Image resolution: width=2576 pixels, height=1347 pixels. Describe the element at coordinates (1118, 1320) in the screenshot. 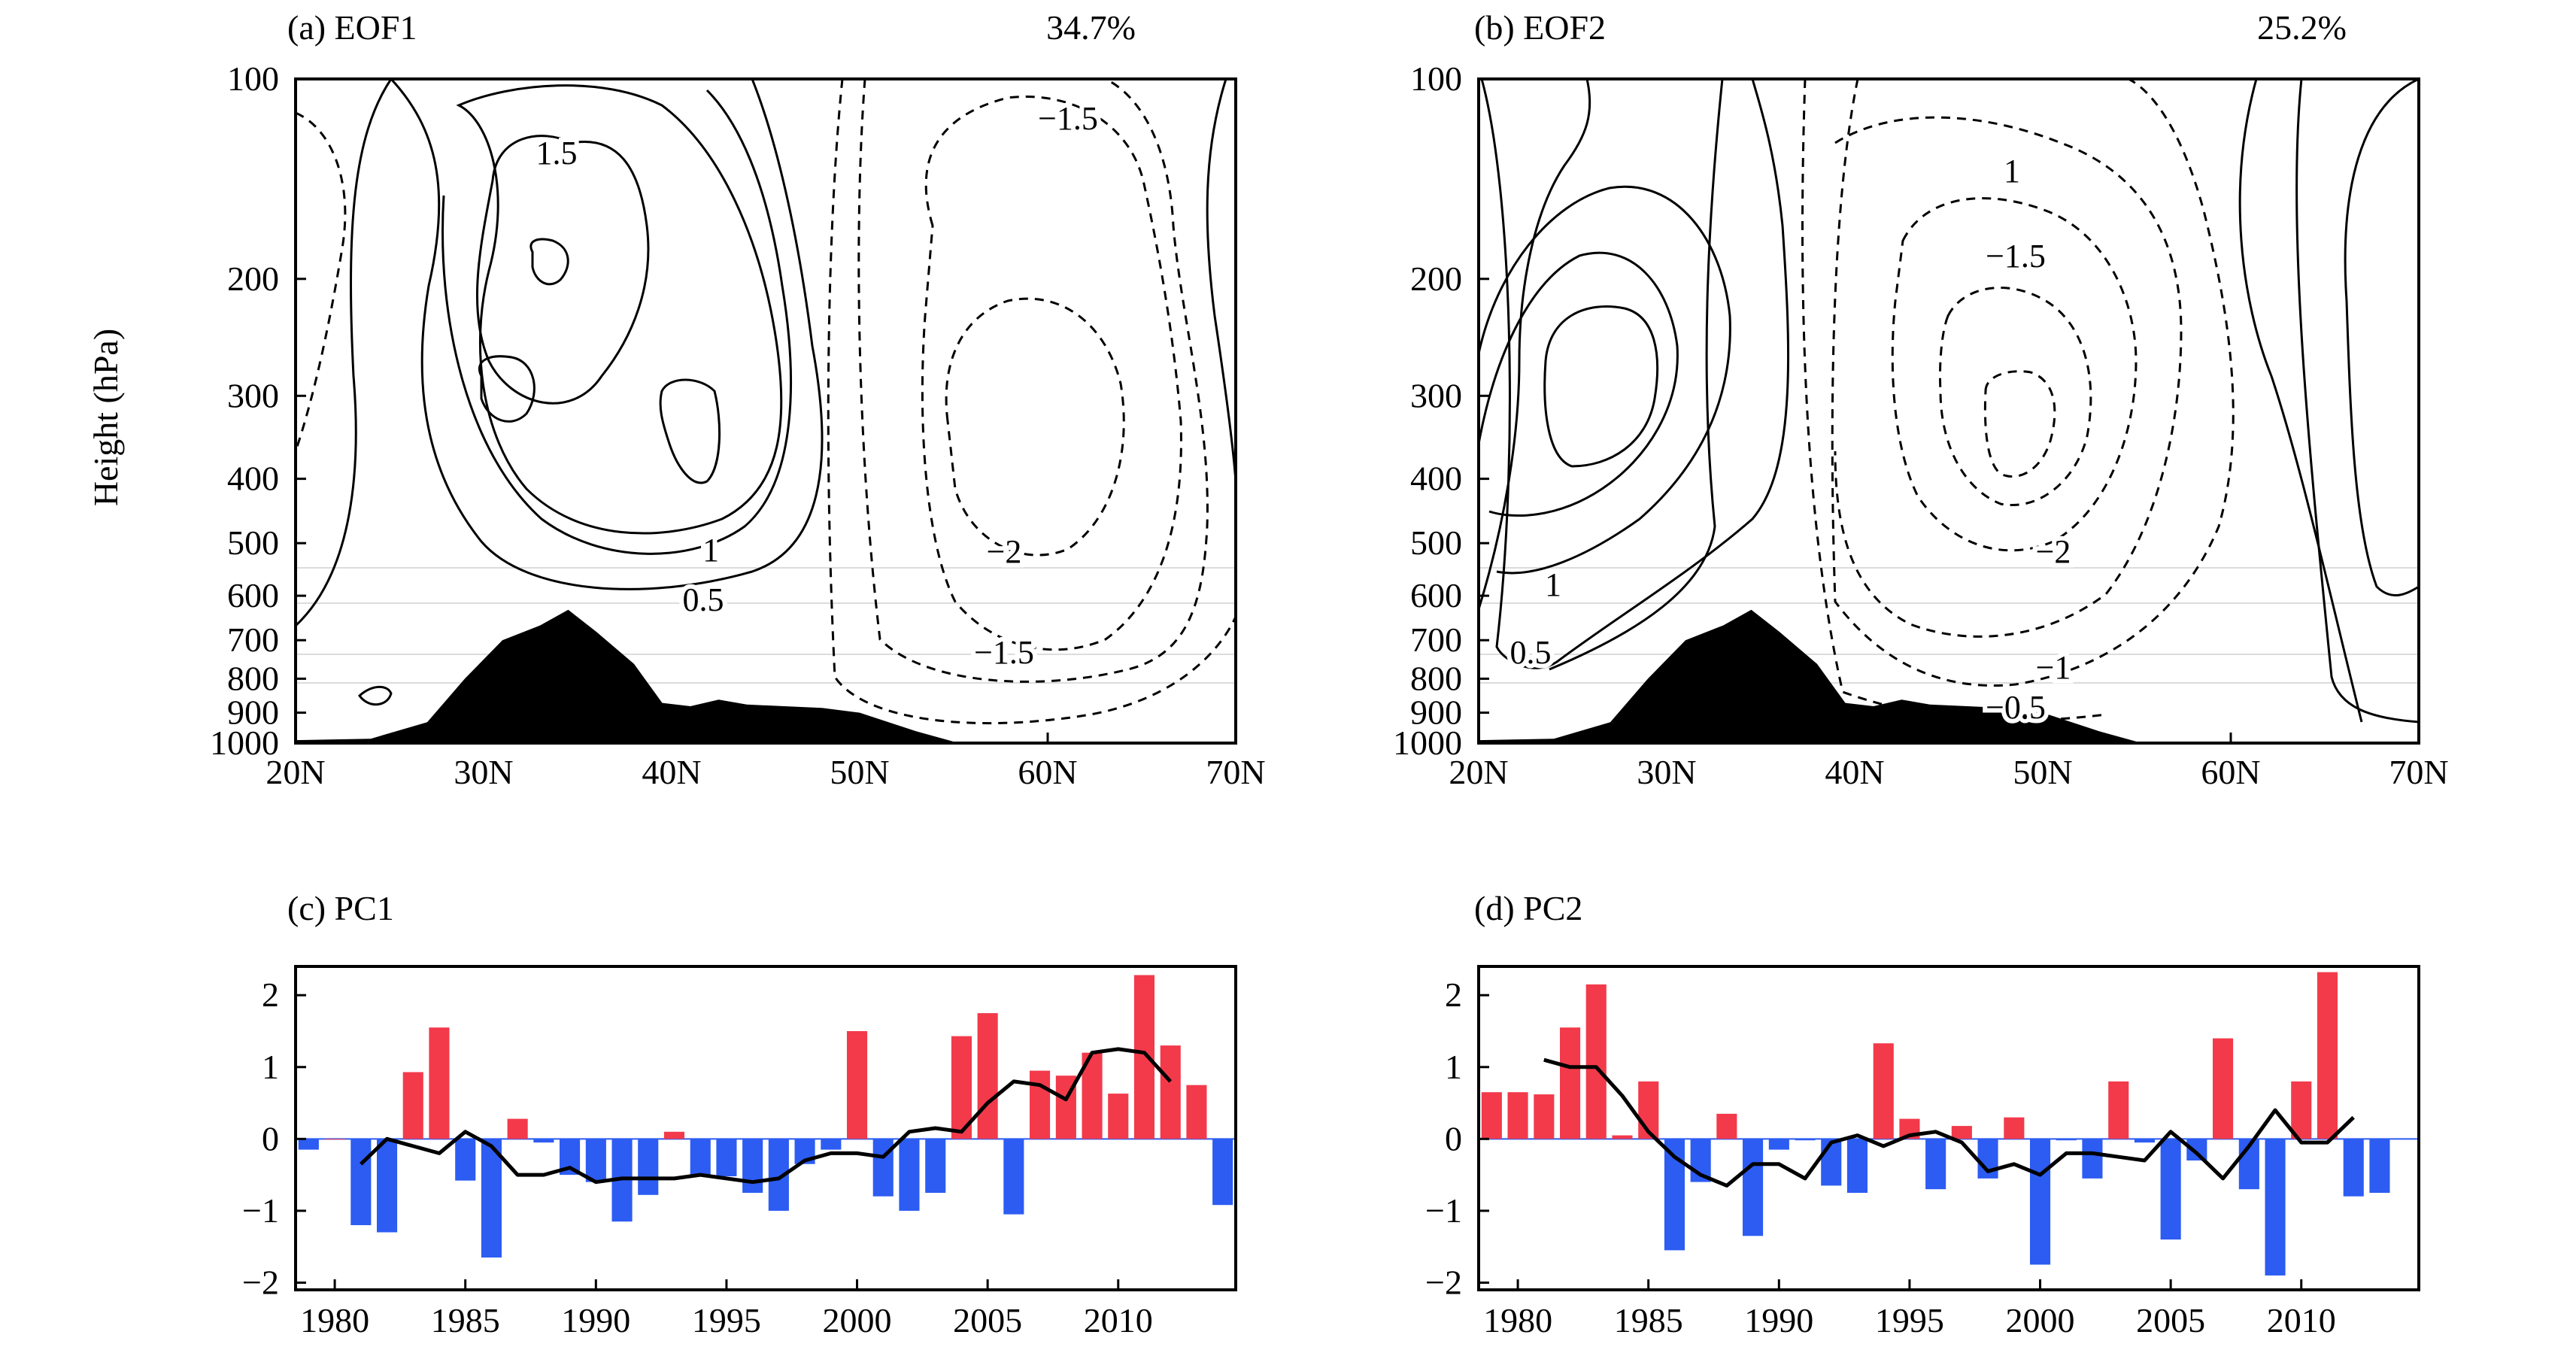

I see `x-tick-label: 2010` at that location.